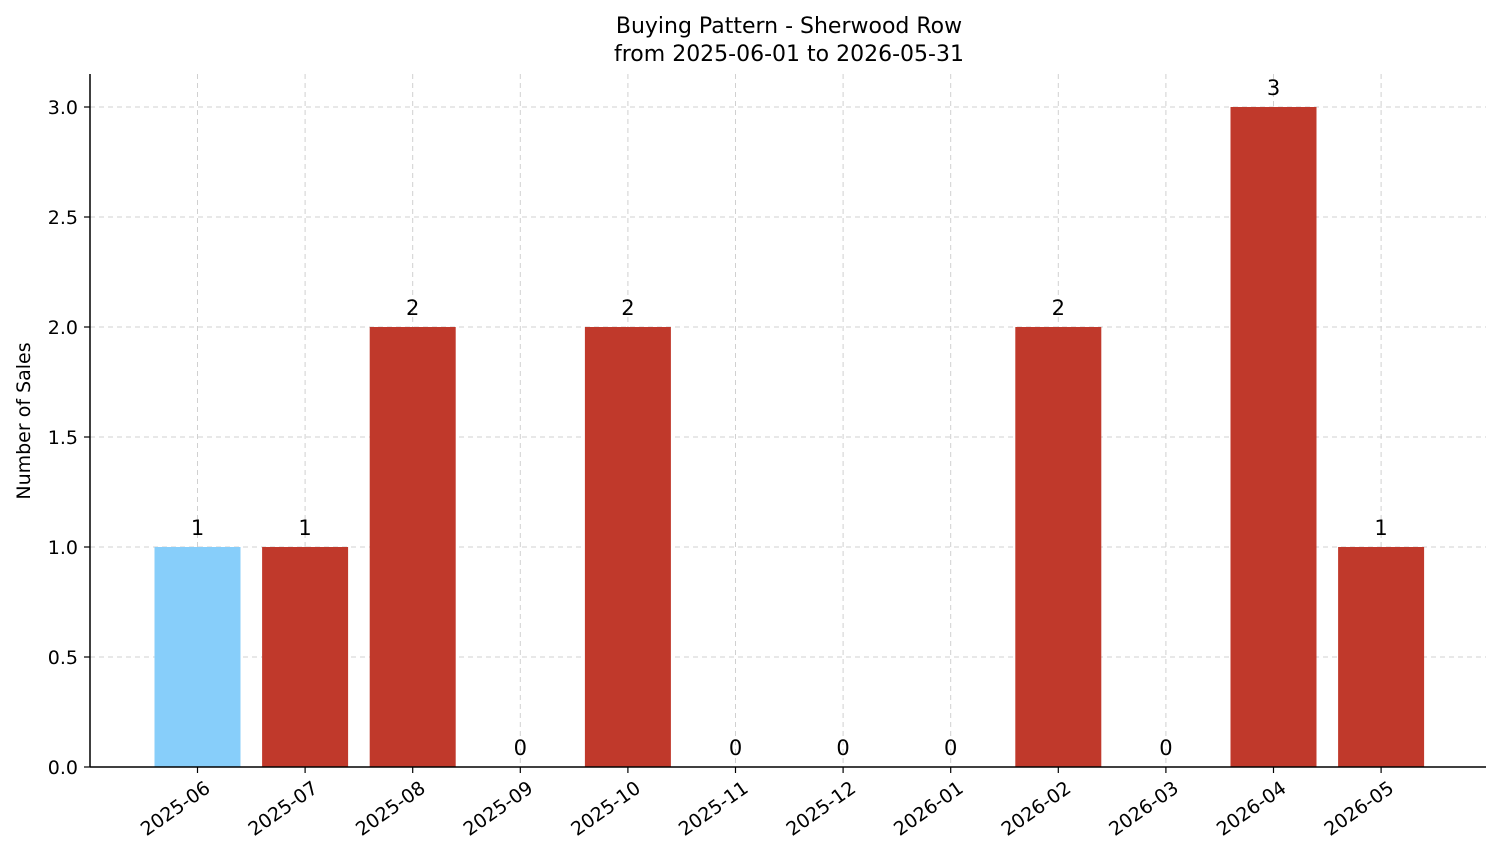 This screenshot has height=868, width=1501. What do you see at coordinates (1359, 809) in the screenshot?
I see `x-tick-label: 2026-05` at bounding box center [1359, 809].